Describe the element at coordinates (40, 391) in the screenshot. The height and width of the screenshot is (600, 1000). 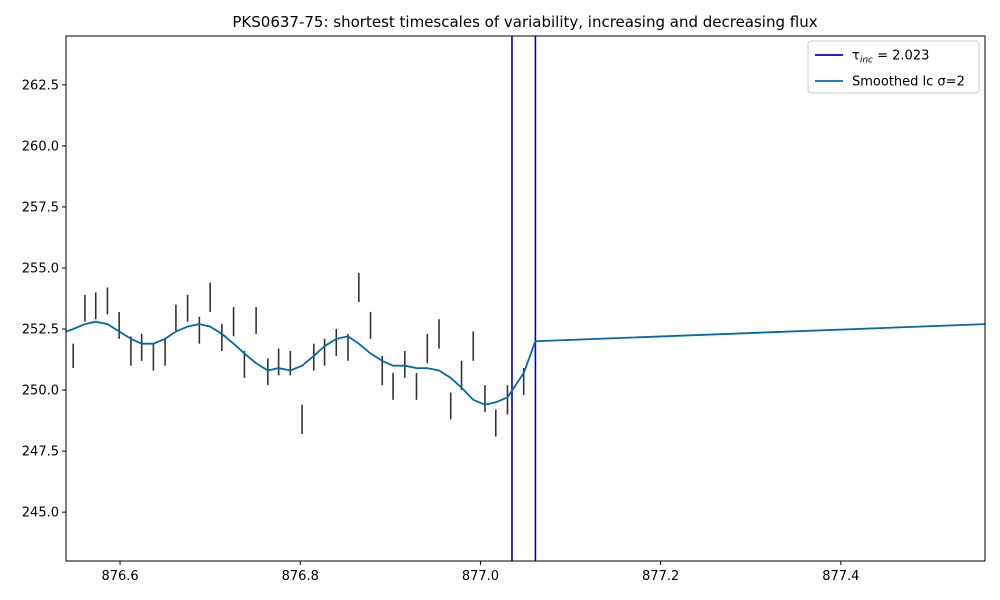
I see `y-tick-label: 250.0` at that location.